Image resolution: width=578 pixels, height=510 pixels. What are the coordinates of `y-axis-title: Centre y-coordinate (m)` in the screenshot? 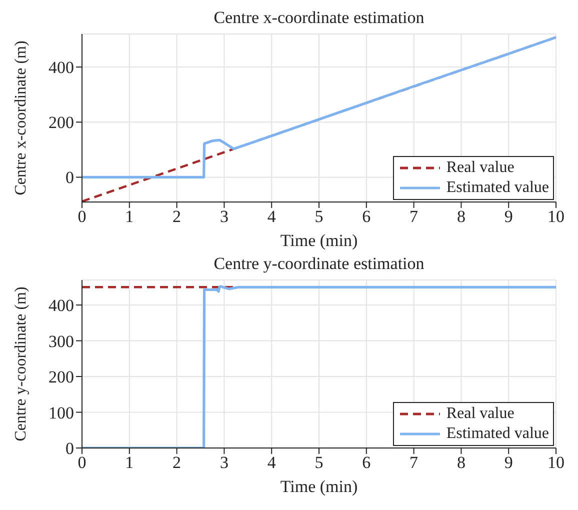 It's located at (21, 364).